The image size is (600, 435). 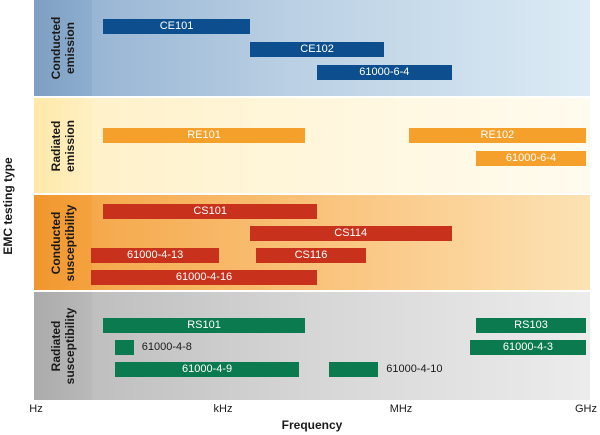 What do you see at coordinates (204, 325) in the screenshot?
I see `bar-rs101: RS101` at bounding box center [204, 325].